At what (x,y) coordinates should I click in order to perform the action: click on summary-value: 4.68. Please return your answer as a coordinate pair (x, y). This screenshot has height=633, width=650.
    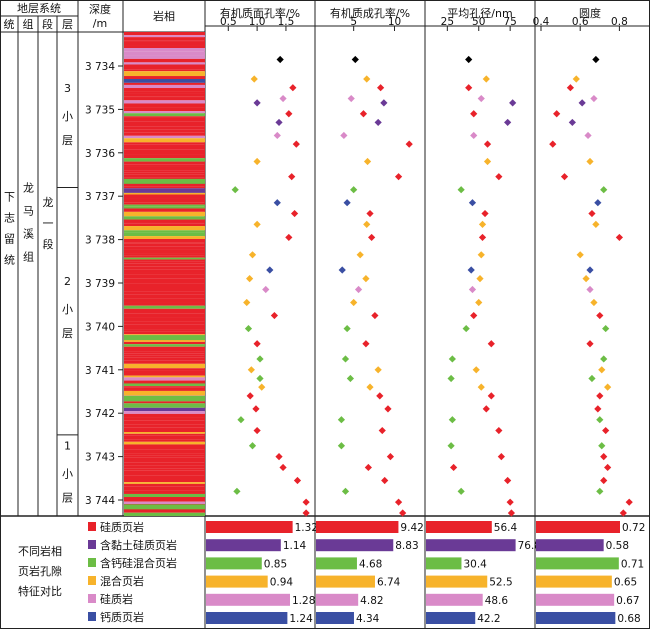
    Looking at the image, I should click on (370, 564).